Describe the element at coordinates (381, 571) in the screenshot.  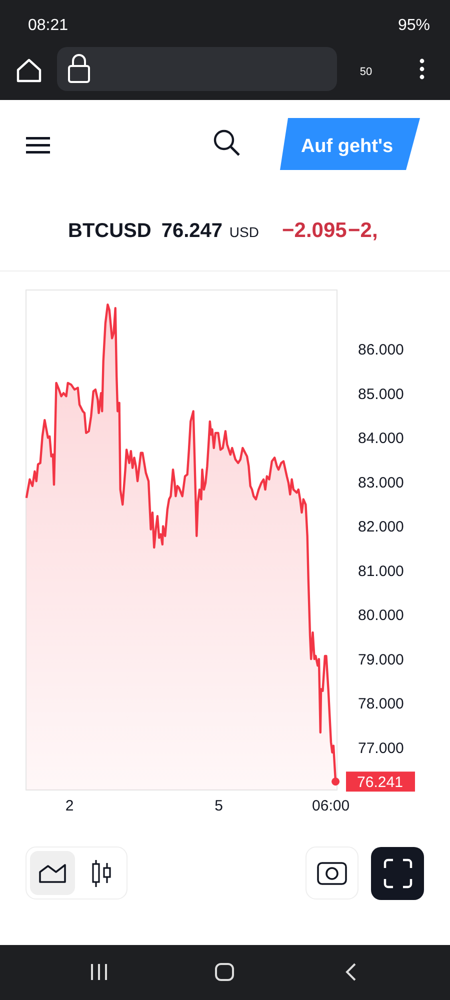
I see `y-tick-label: 81.000` at that location.